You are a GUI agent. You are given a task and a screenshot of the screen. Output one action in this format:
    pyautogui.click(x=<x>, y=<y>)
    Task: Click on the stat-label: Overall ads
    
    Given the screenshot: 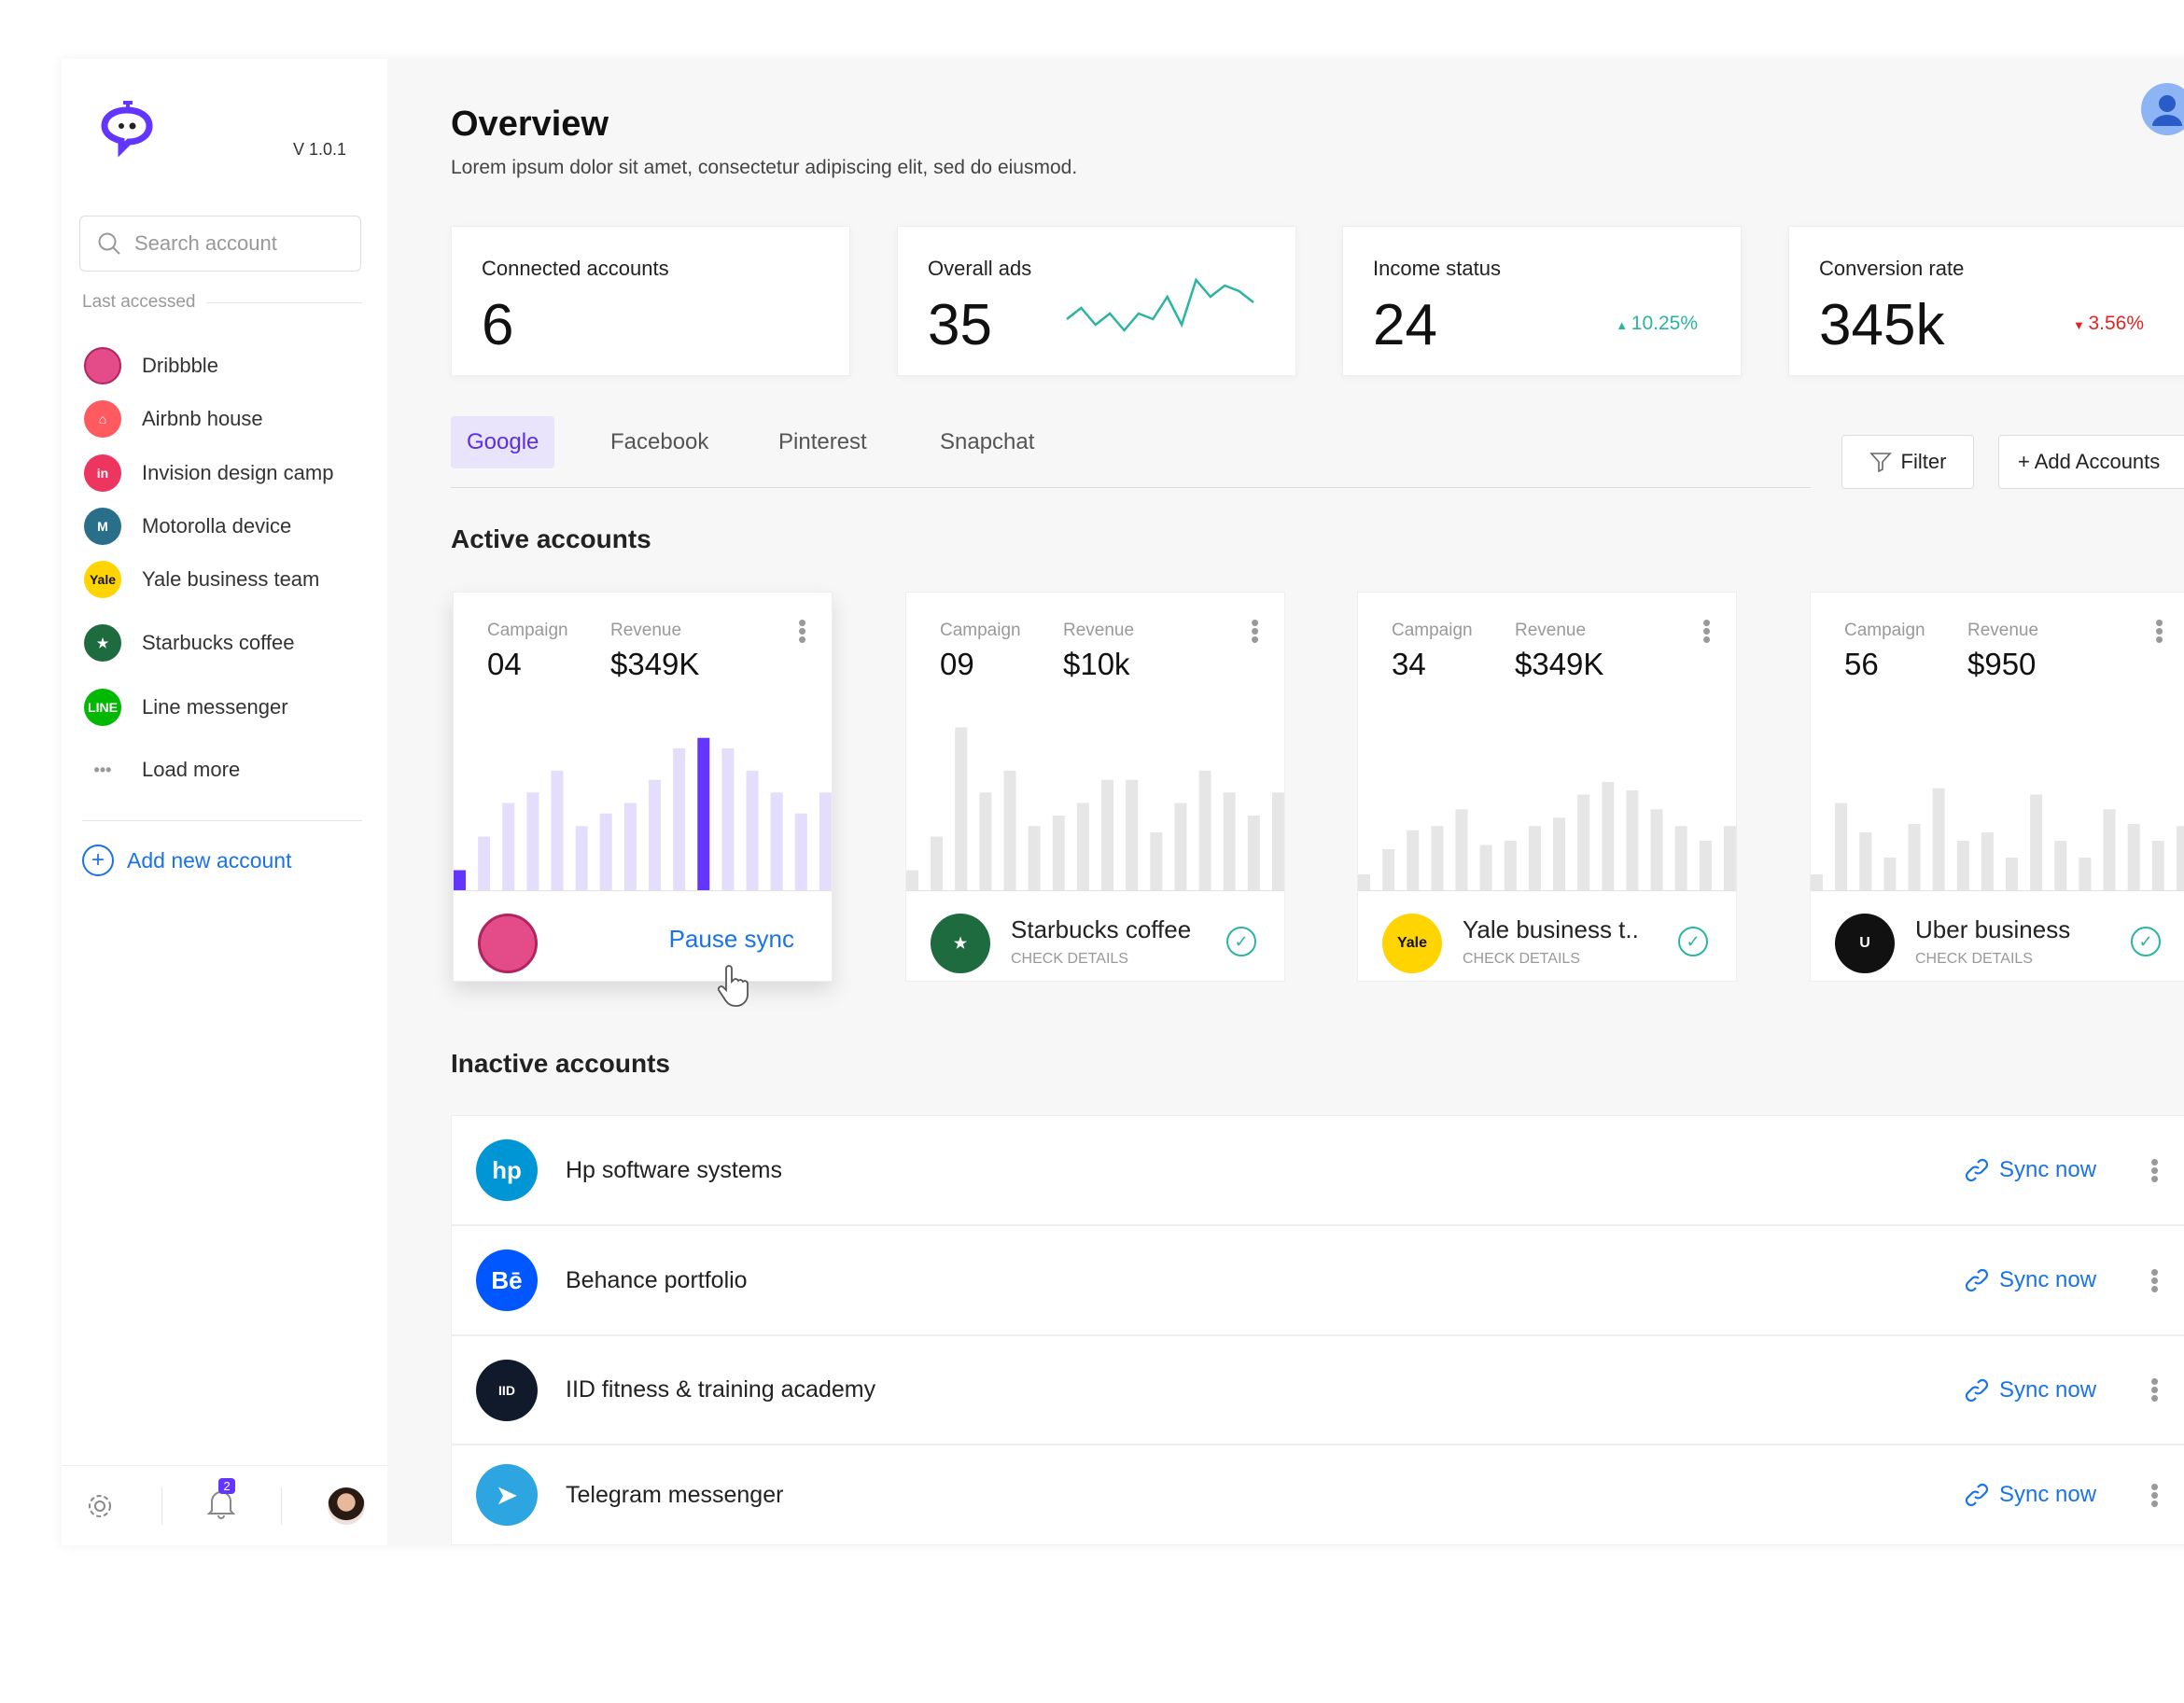 What is the action you would take?
    pyautogui.click(x=980, y=268)
    